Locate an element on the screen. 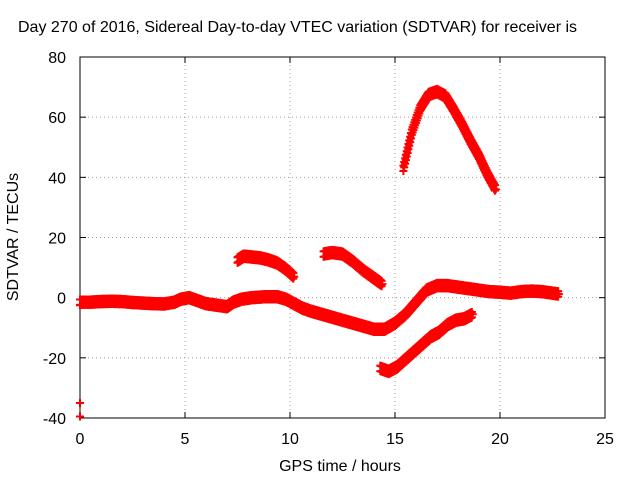  y-tick-label: -20 is located at coordinates (54, 359).